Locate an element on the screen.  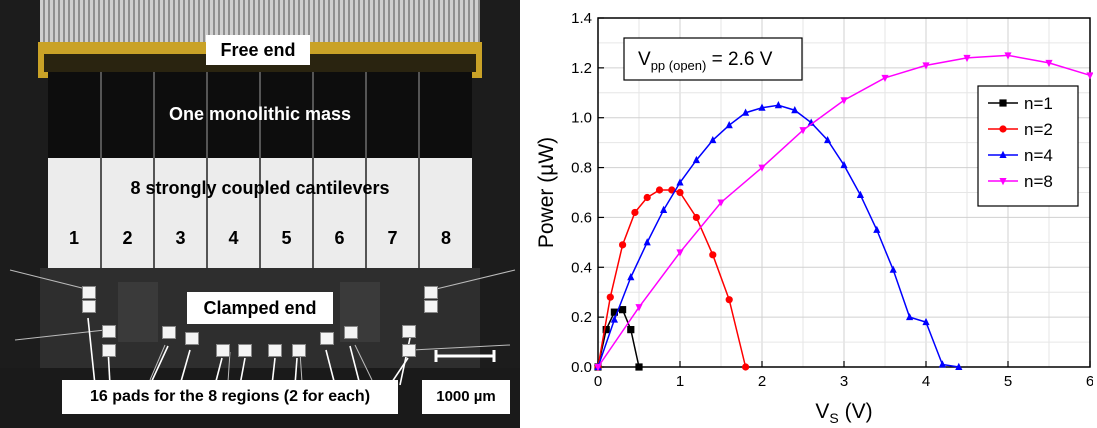
annotation-text: Vpp (open) = 2.6 V is located at coordinates (705, 61).